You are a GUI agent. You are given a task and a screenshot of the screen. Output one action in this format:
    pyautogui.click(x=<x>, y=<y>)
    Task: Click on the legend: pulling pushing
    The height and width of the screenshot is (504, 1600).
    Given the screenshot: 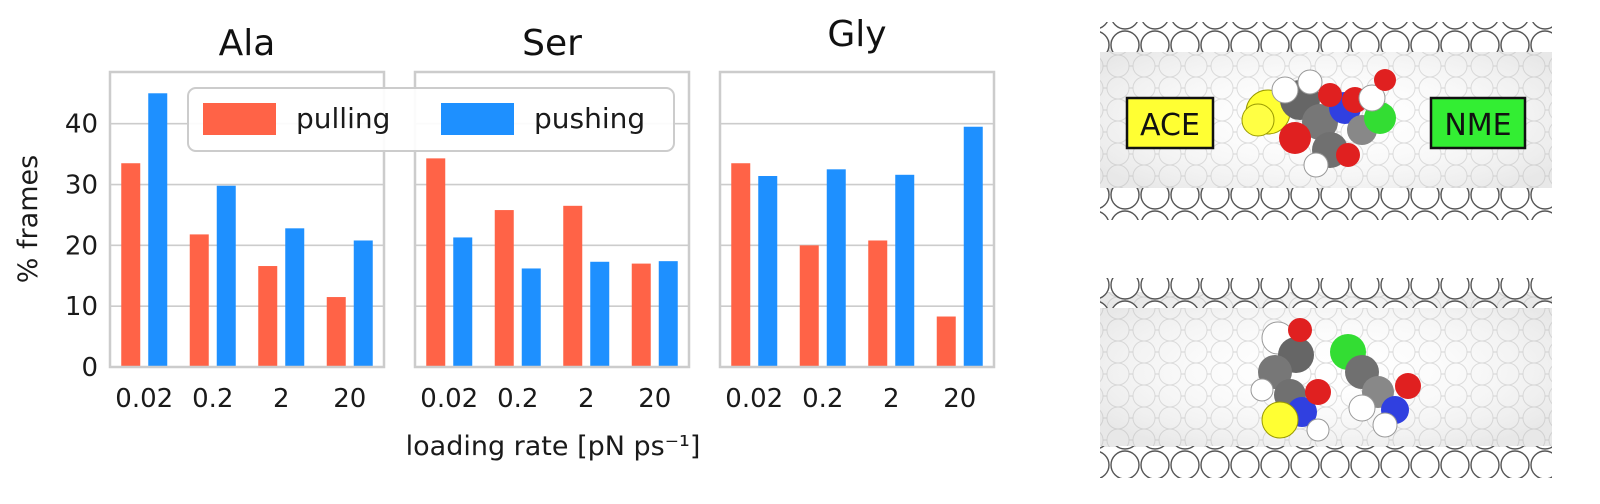 What is the action you would take?
    pyautogui.click(x=431, y=119)
    